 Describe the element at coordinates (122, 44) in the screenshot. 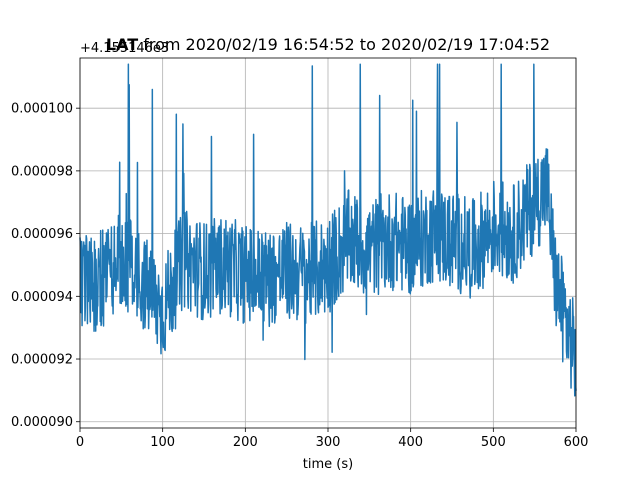

I see `chart-title-variable: LAT` at that location.